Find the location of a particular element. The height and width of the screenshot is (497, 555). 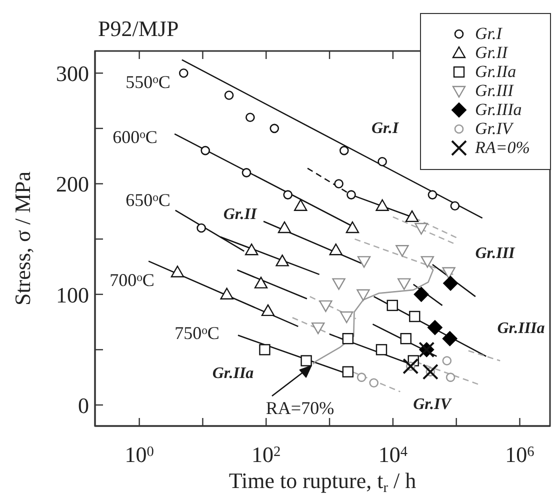

annotation: Gr.IV is located at coordinates (432, 404).